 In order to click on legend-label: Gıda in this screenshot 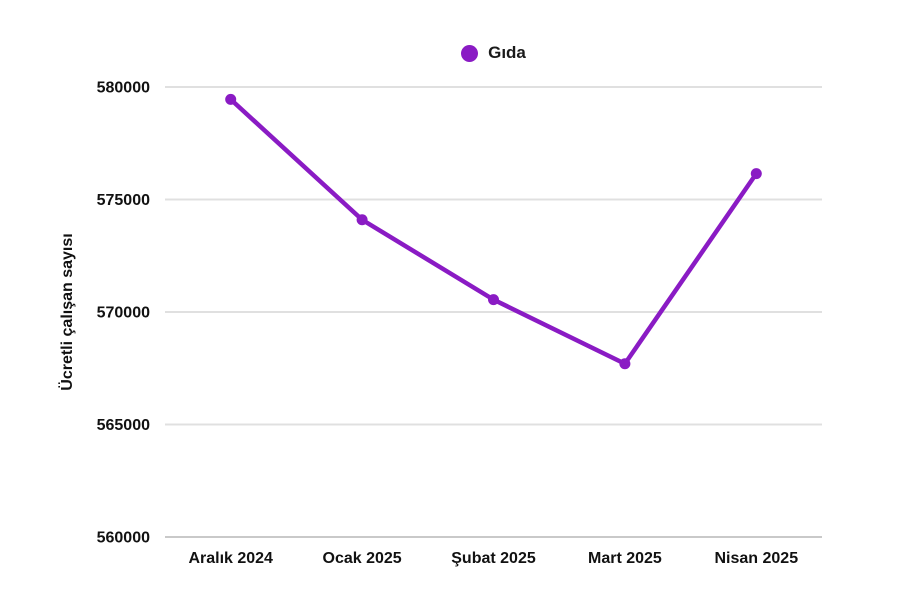, I will do `click(507, 52)`.